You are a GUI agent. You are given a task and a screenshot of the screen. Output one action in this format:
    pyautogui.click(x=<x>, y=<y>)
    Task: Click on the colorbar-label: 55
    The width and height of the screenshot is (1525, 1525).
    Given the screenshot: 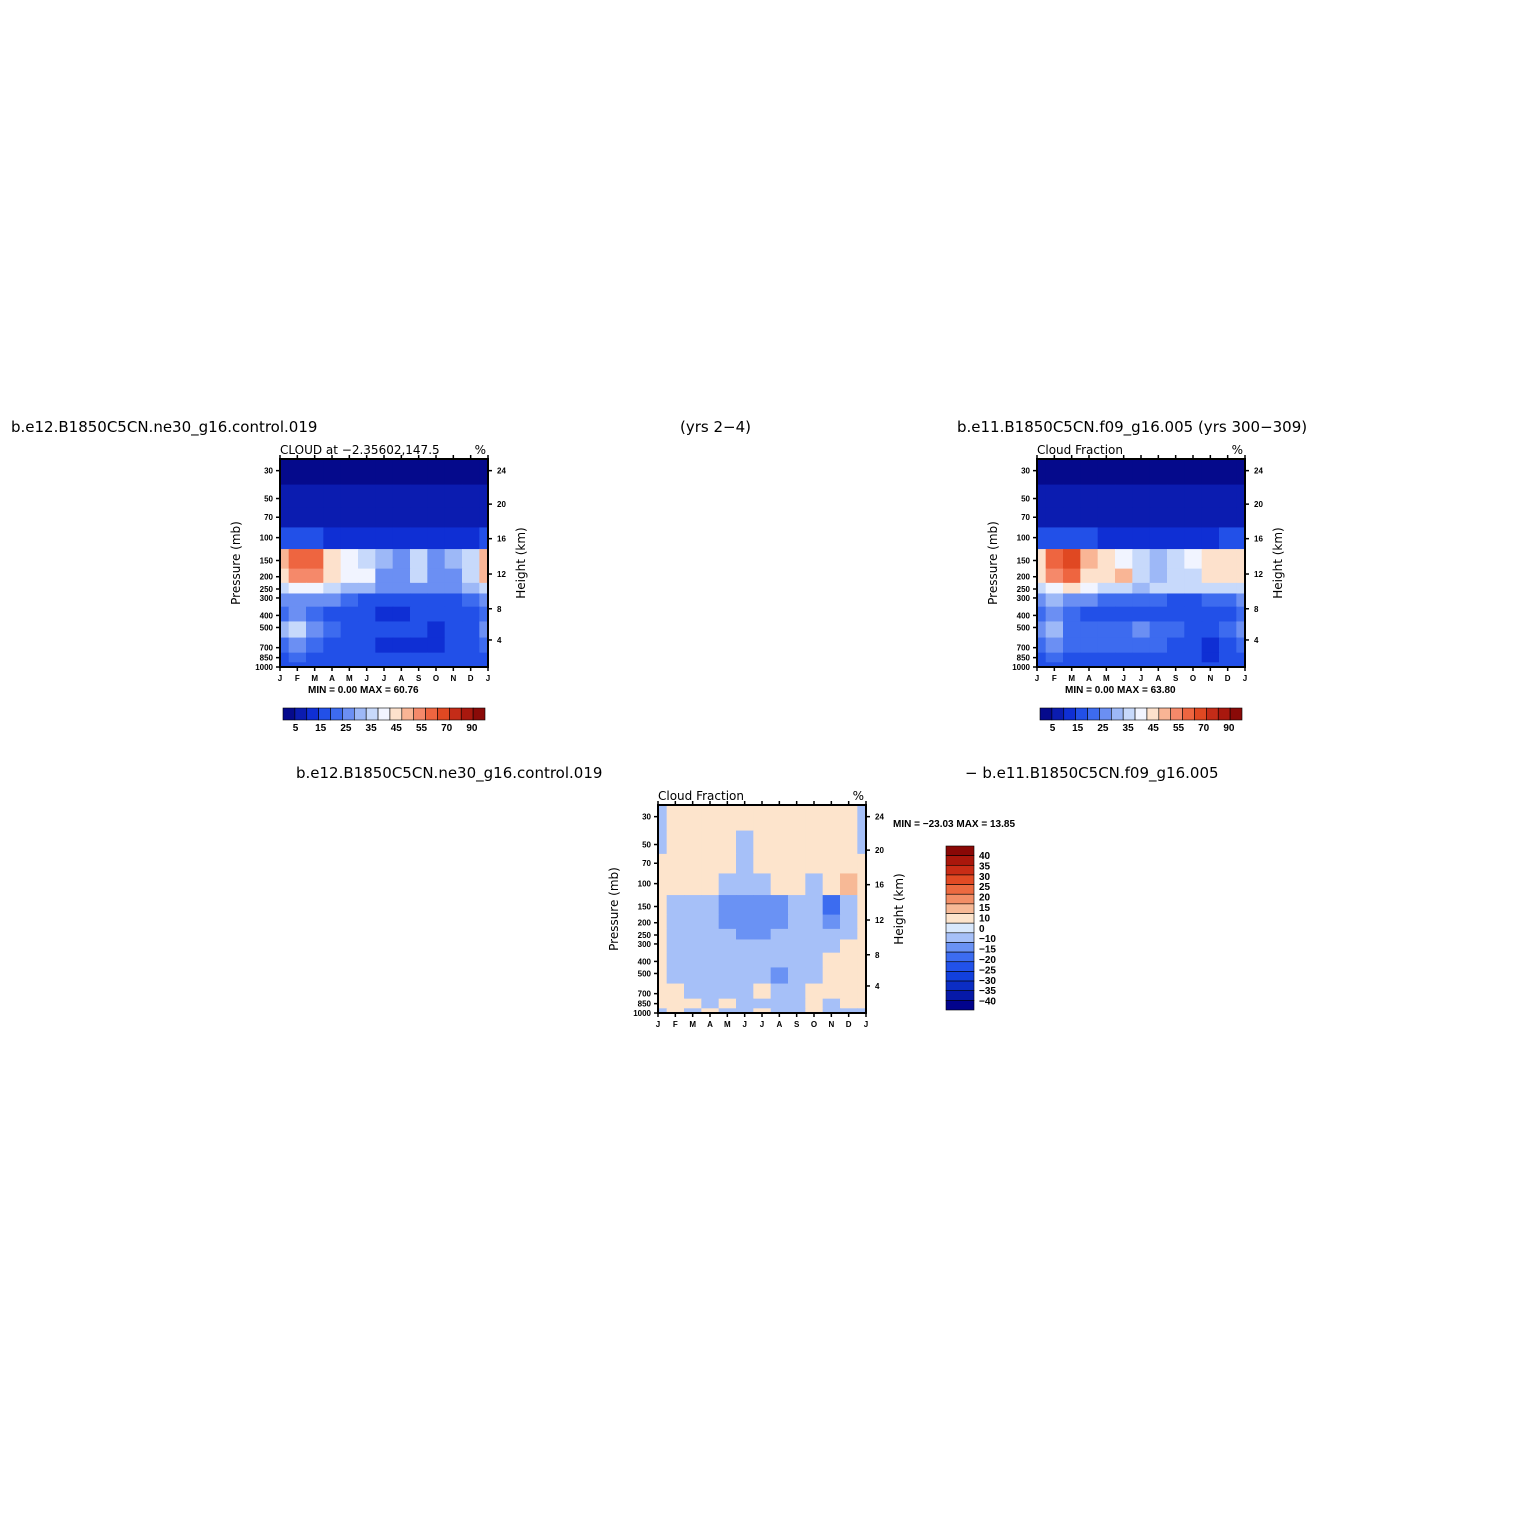 What is the action you would take?
    pyautogui.click(x=422, y=728)
    